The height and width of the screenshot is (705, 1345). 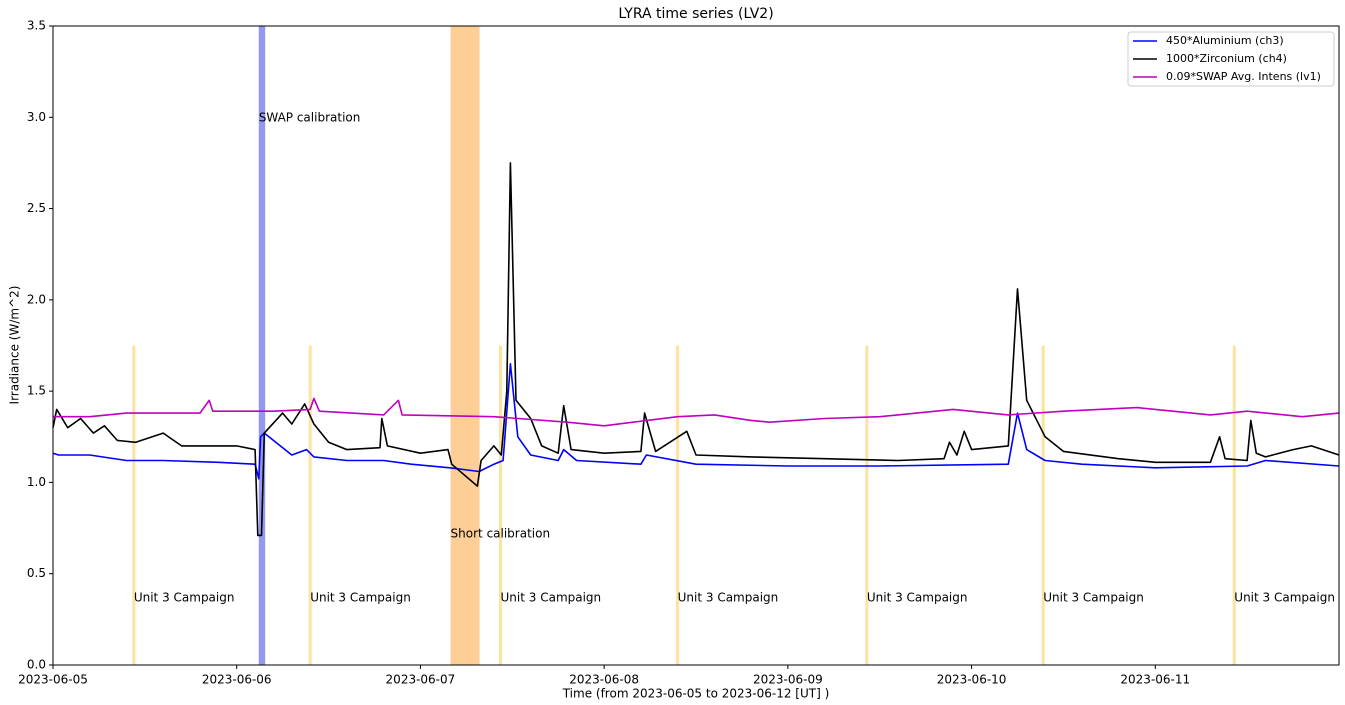 What do you see at coordinates (310, 118) in the screenshot?
I see `span-label: SWAP calibration` at bounding box center [310, 118].